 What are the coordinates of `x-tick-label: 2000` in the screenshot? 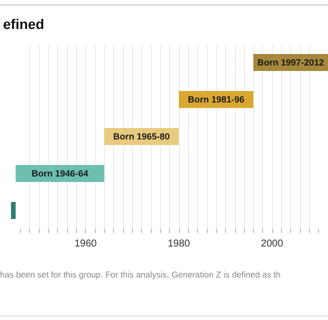 It's located at (272, 244).